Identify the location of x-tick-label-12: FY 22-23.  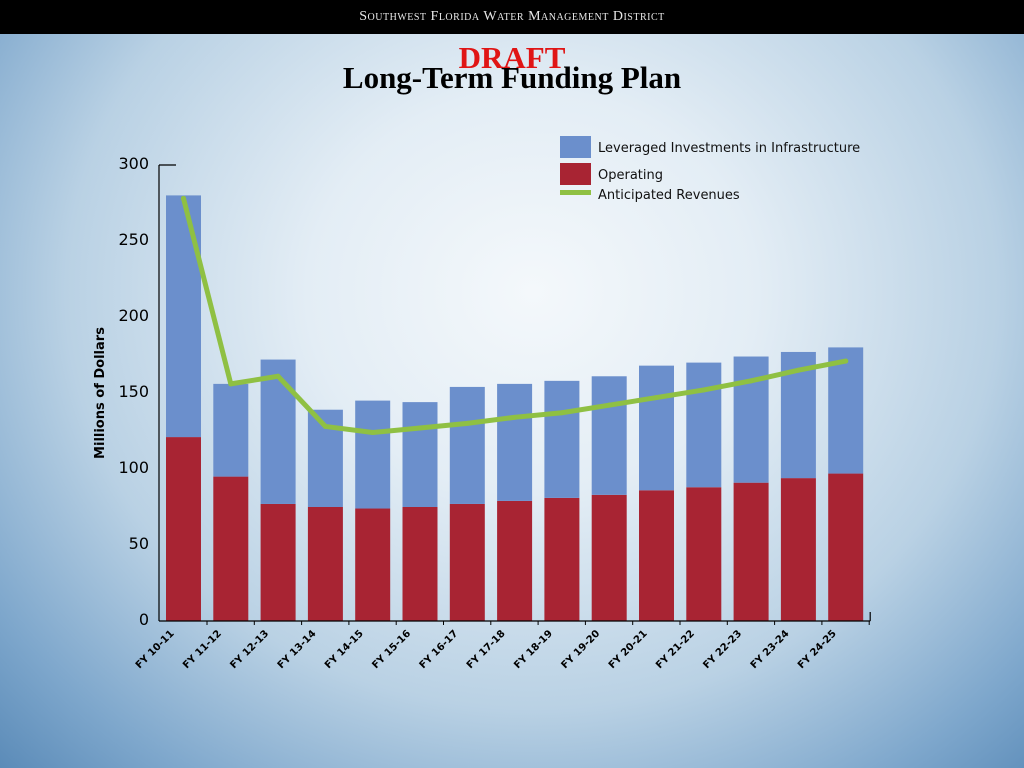
(722, 649).